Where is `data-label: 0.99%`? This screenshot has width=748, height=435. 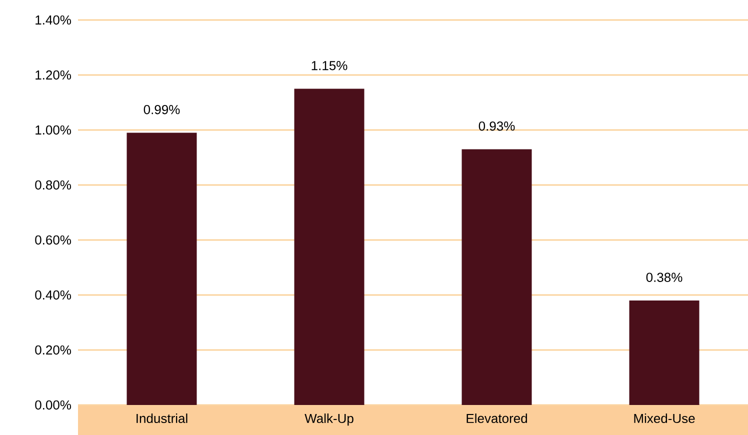 data-label: 0.99% is located at coordinates (162, 109).